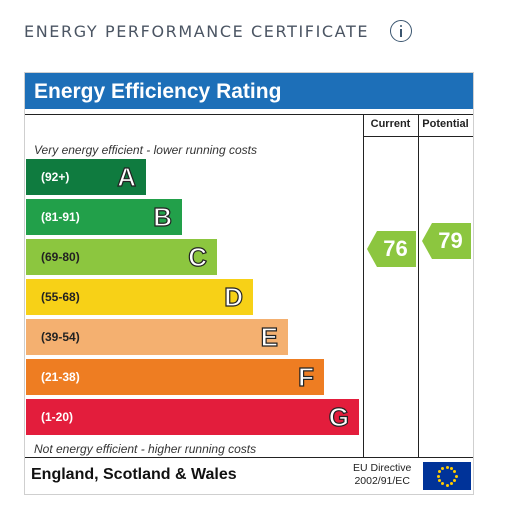 This screenshot has height=520, width=513. I want to click on band-letter: D, so click(234, 296).